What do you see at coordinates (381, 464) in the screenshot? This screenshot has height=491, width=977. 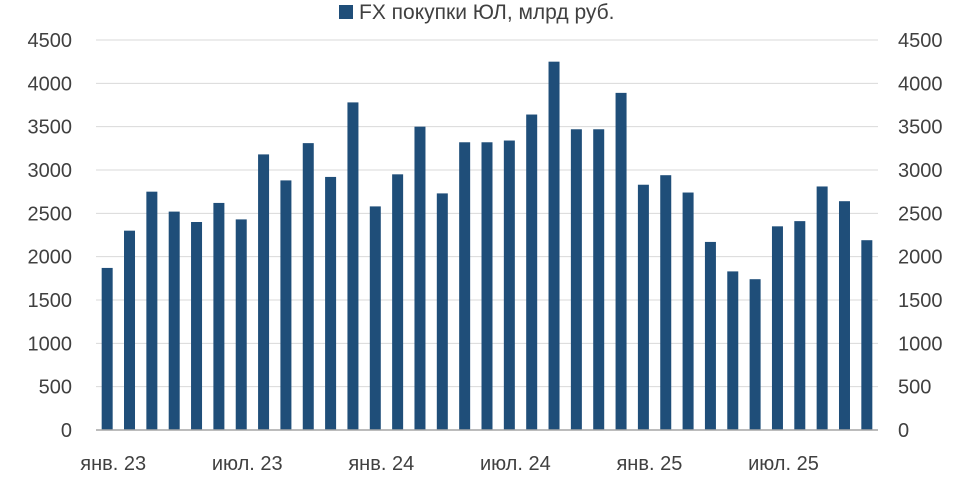 I see `x-tick-label: янв. 24` at bounding box center [381, 464].